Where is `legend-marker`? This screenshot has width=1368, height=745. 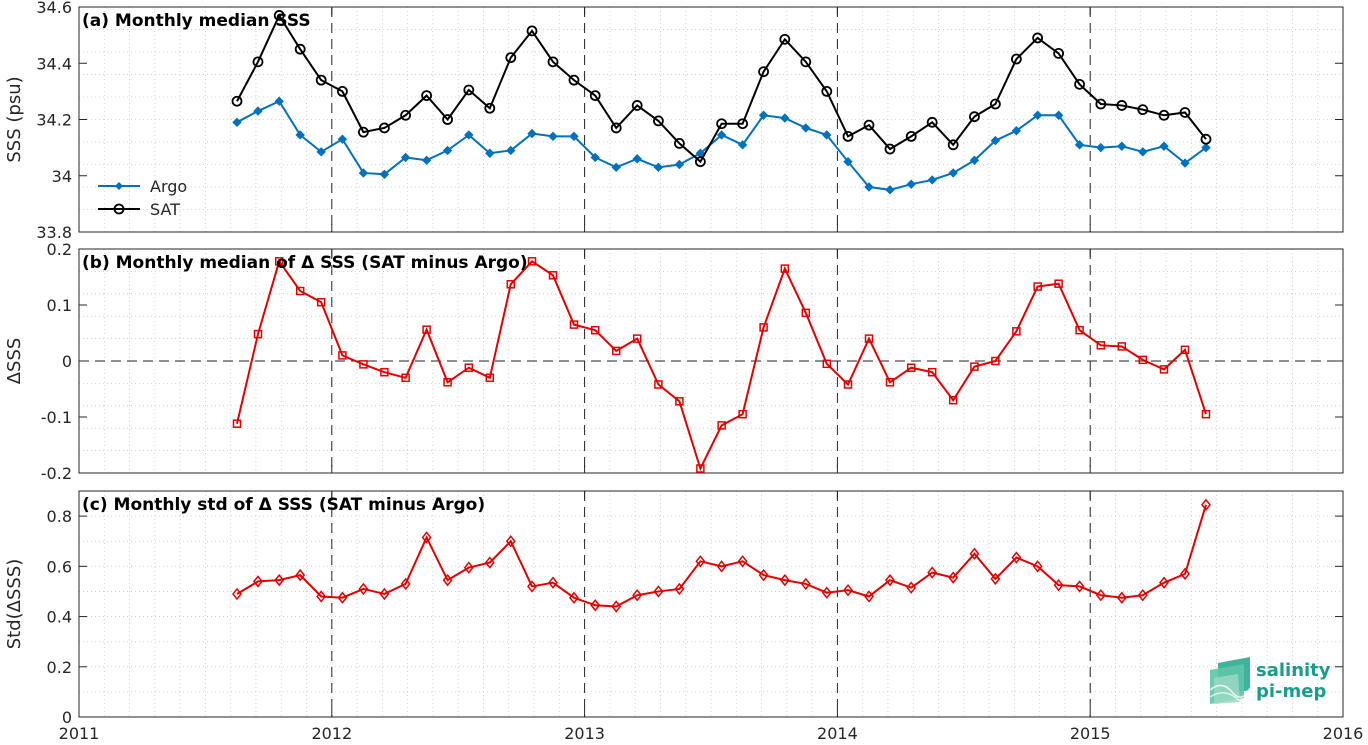 legend-marker is located at coordinates (119, 209).